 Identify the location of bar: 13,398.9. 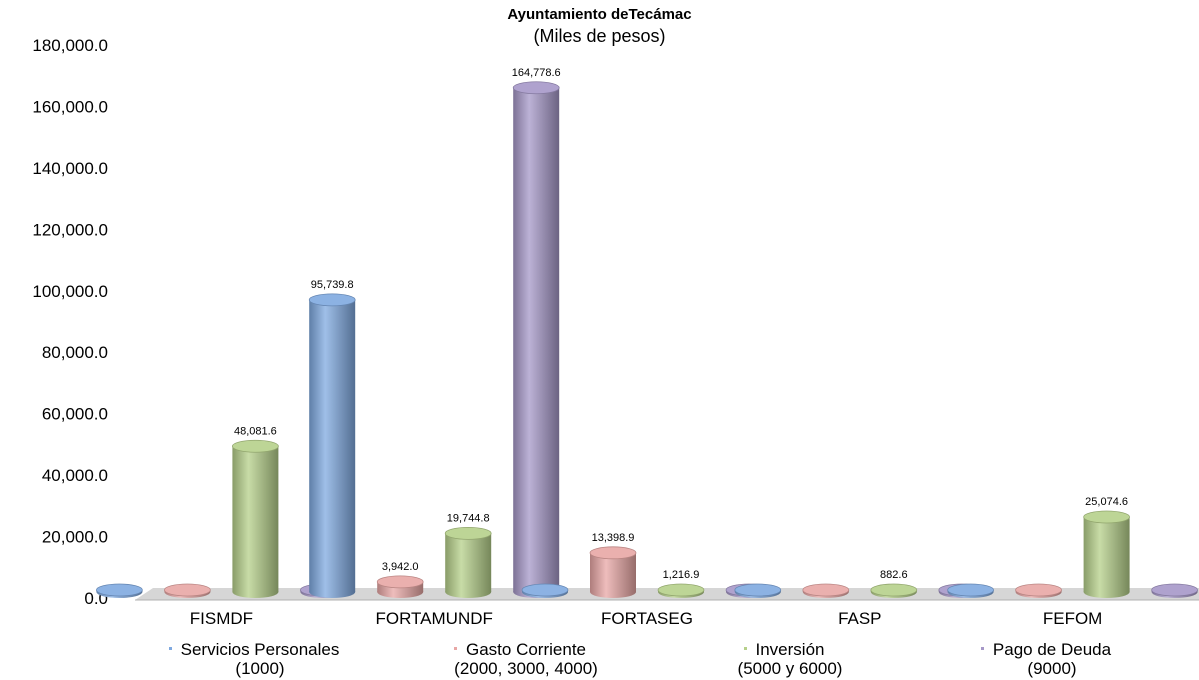
(613, 565).